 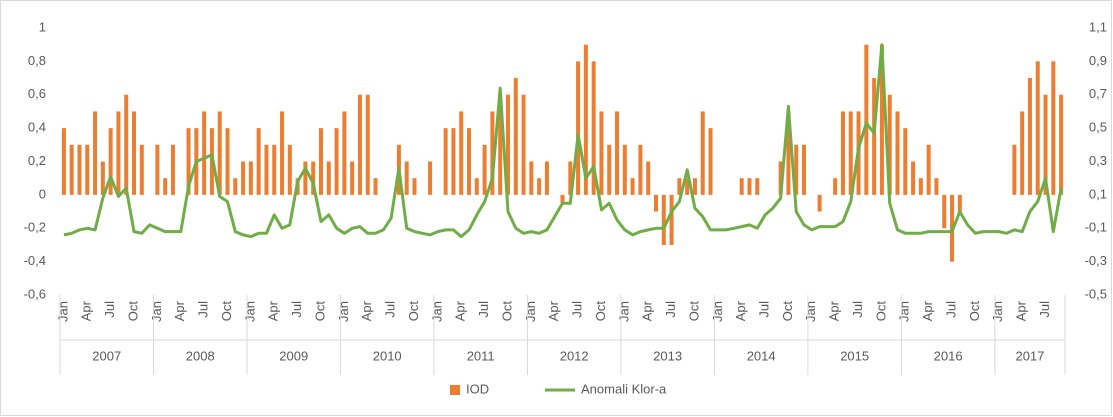 I want to click on year-label: 2007, so click(x=106, y=355).